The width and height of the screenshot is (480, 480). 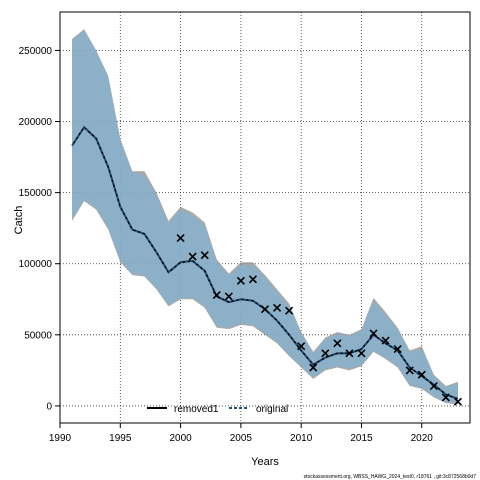 What do you see at coordinates (36, 193) in the screenshot?
I see `y-tick-label: 150000` at bounding box center [36, 193].